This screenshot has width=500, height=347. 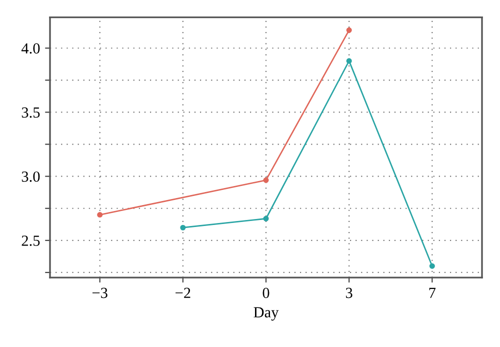 What do you see at coordinates (30, 48) in the screenshot?
I see `y-tick-label: 4.0` at bounding box center [30, 48].